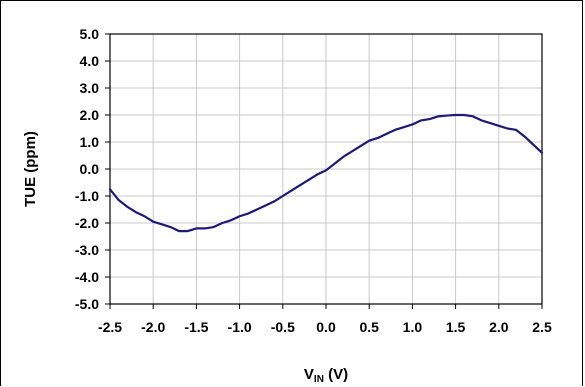  Describe the element at coordinates (30, 169) in the screenshot. I see `y-axis-title: TUE (ppm)` at that location.